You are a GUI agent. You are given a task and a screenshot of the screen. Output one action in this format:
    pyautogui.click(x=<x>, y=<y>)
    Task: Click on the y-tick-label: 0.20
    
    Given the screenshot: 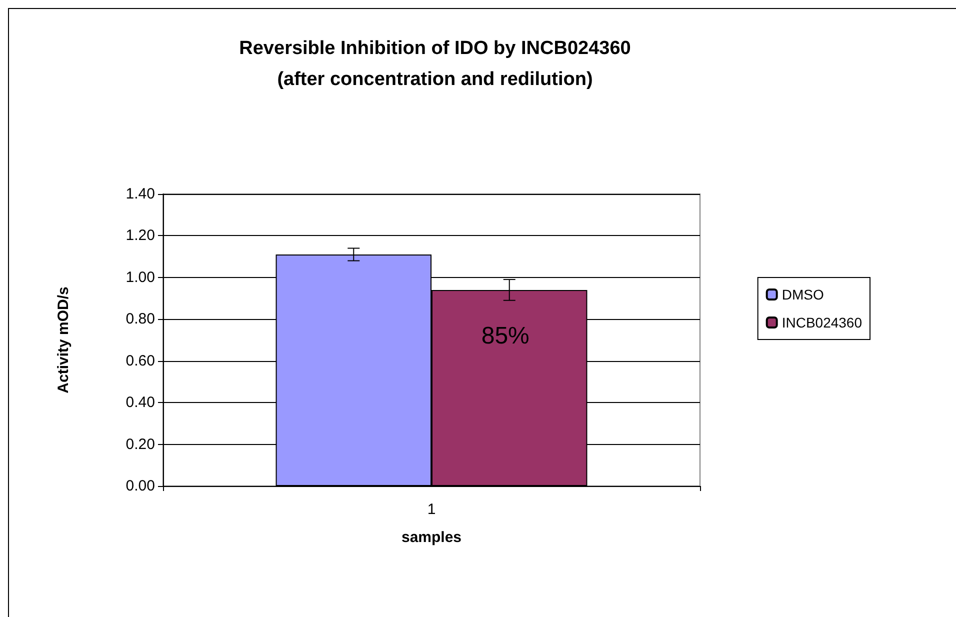 What is the action you would take?
    pyautogui.click(x=140, y=444)
    